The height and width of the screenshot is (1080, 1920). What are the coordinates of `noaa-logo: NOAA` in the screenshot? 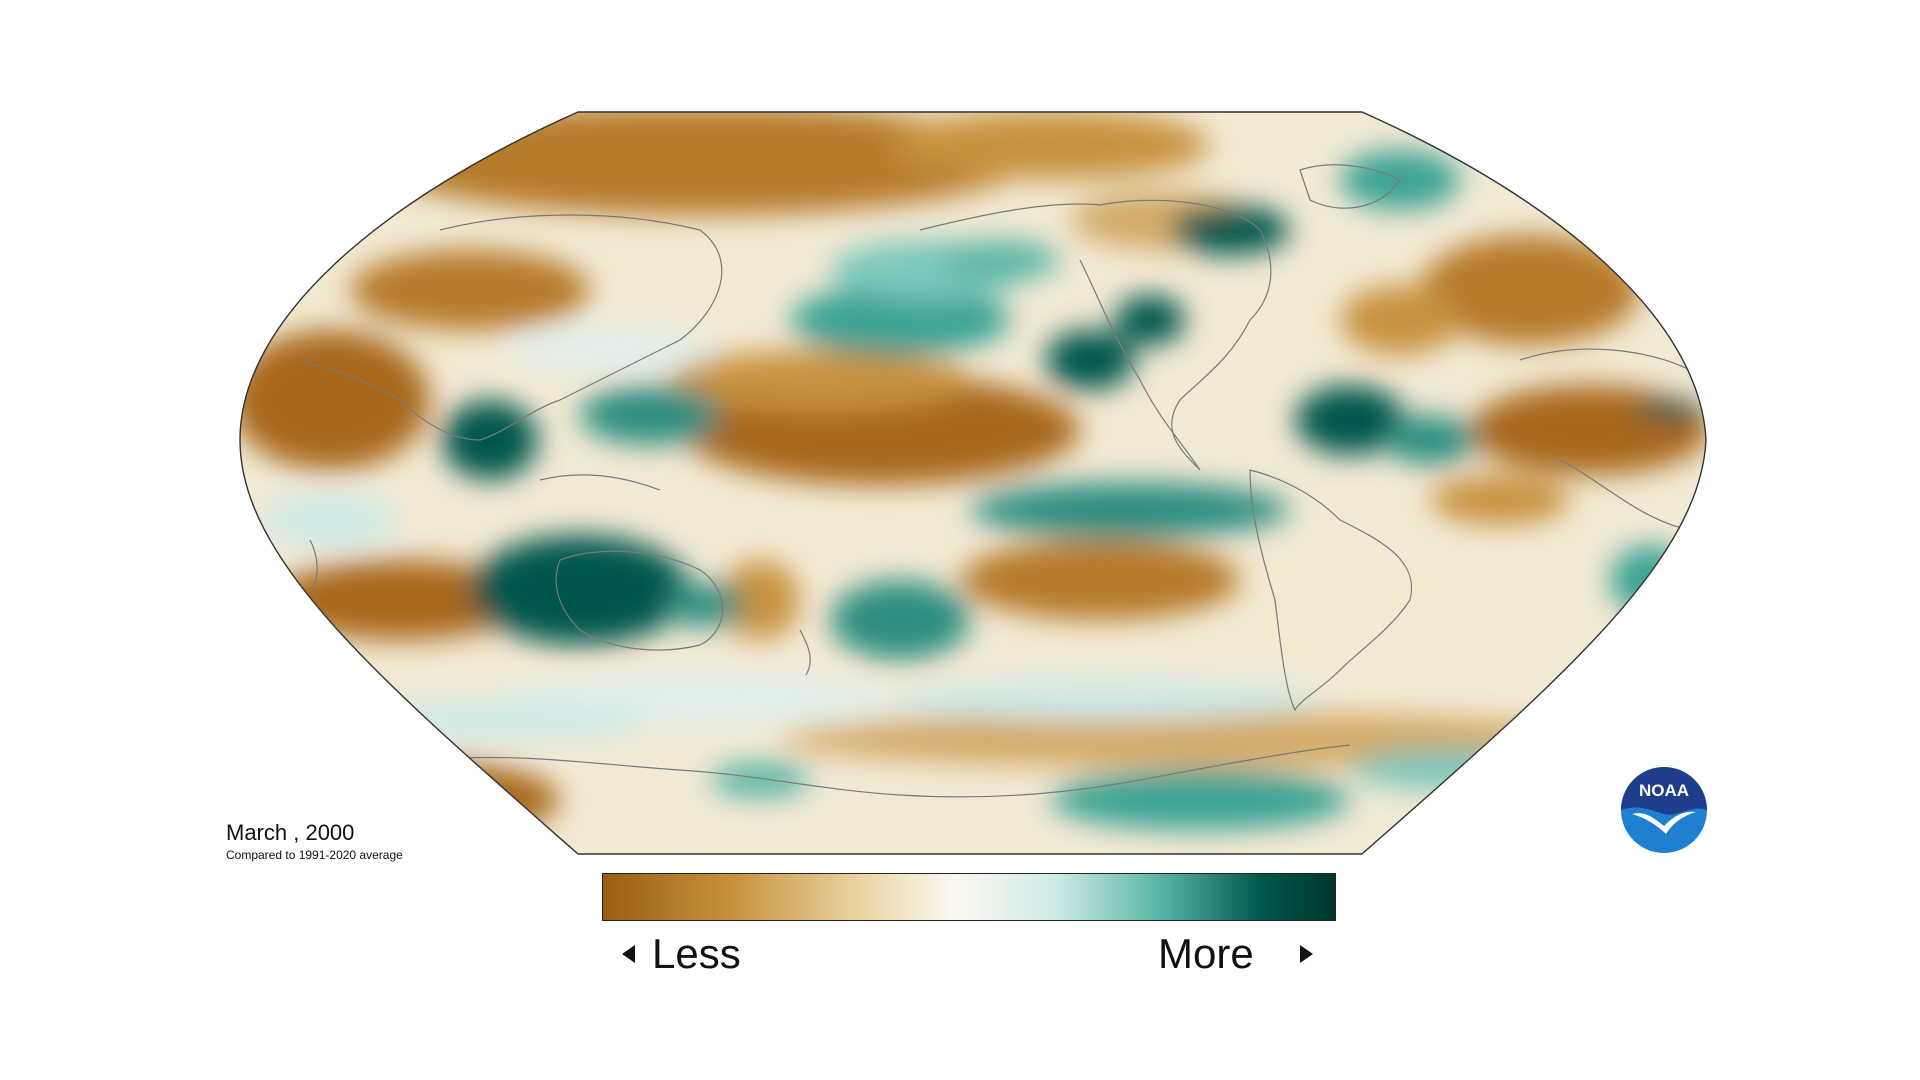 It's located at (1664, 810).